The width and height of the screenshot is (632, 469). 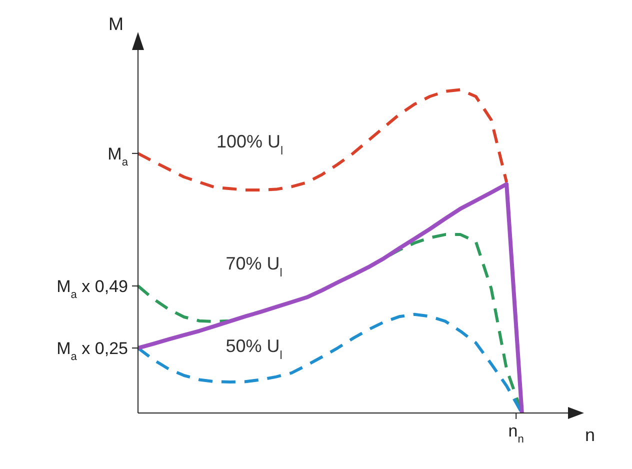 I want to click on text: M$_{a}$ x 0,25, so click(x=92, y=350).